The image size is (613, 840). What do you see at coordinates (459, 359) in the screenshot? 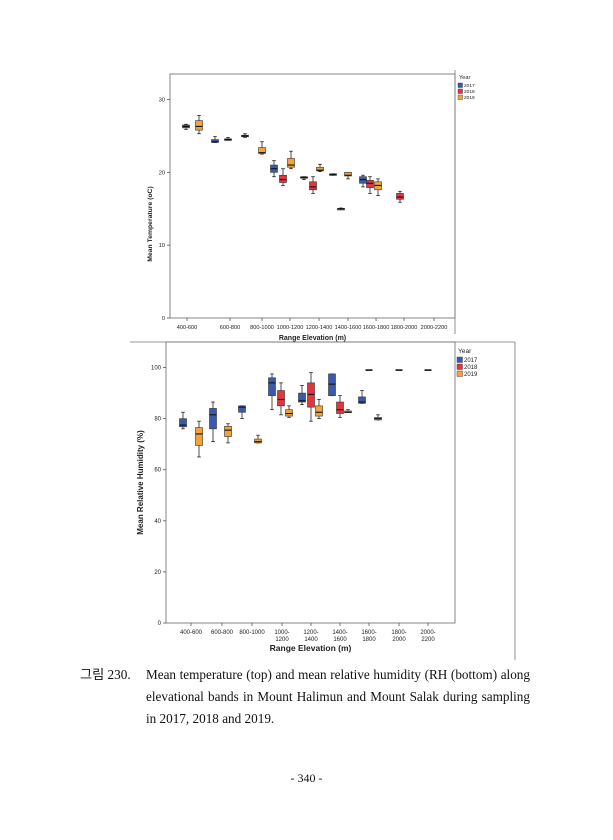
I see `legend-swatch-2017` at bounding box center [459, 359].